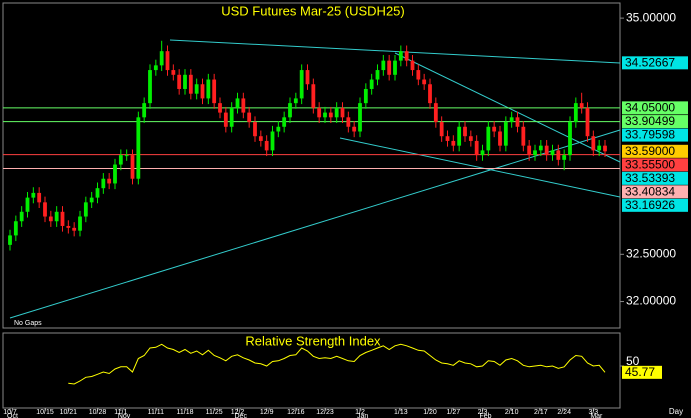 This screenshot has height=418, width=691. Describe the element at coordinates (360, 412) in the screenshot. I see `x-tick-label: 1/2` at that location.